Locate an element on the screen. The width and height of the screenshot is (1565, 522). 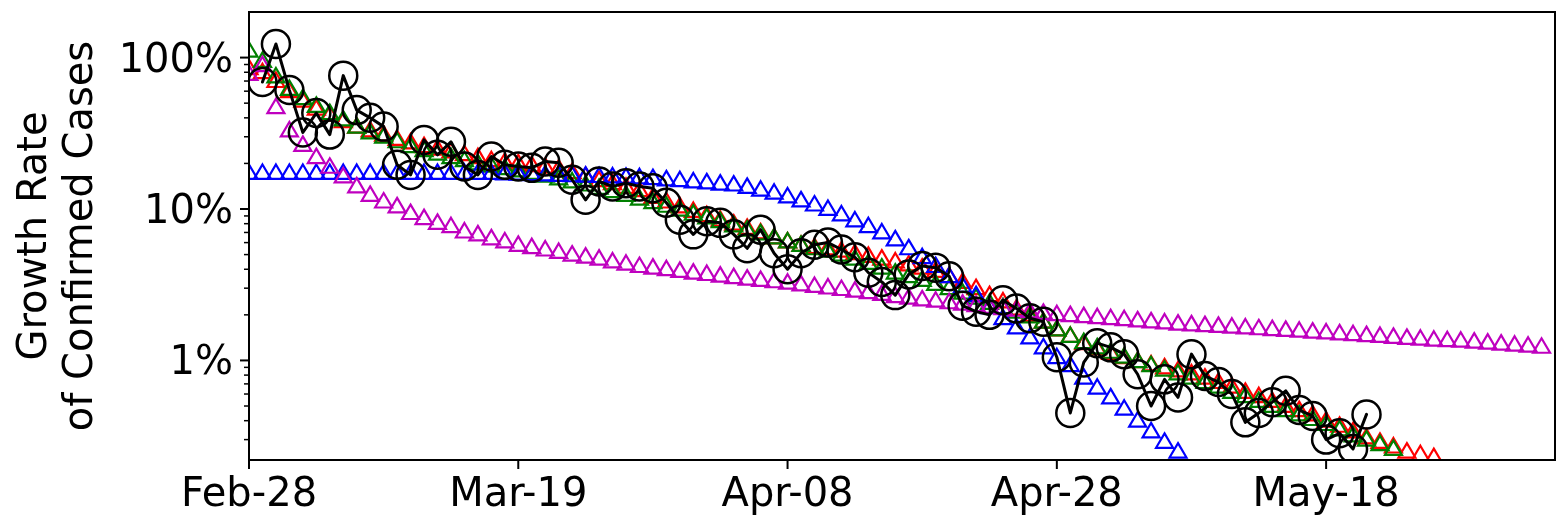
x-tick-label: Feb-28 is located at coordinates (249, 492).